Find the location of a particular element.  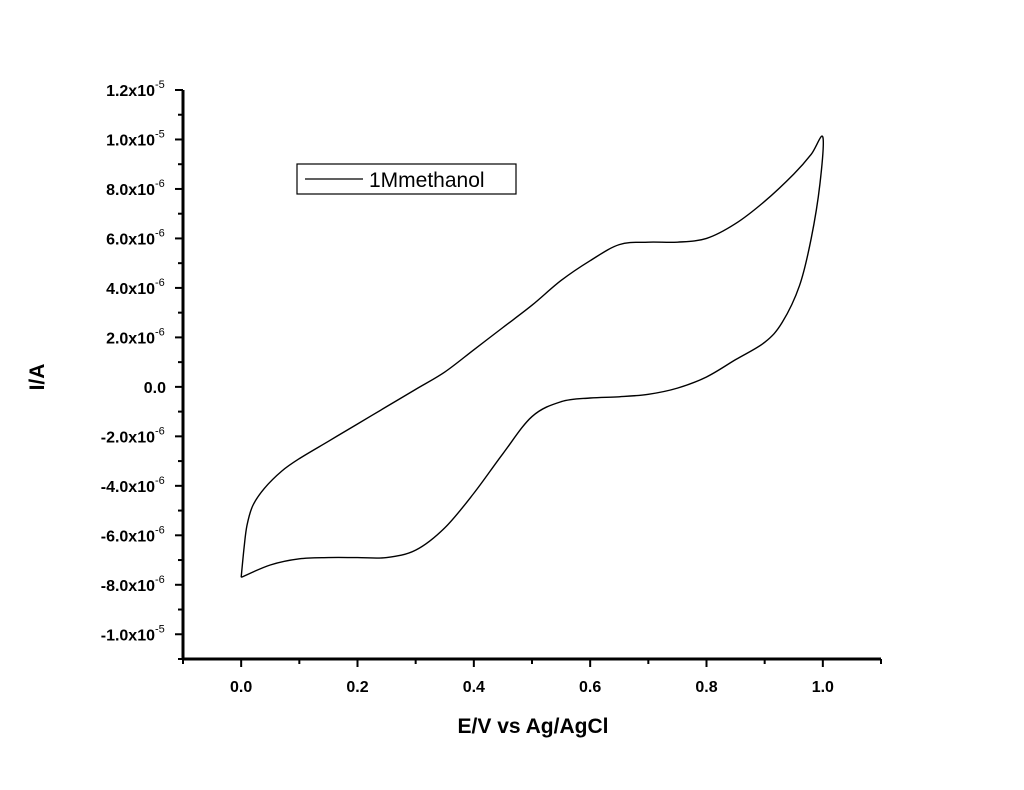

y-tick-label: 4.0x10 is located at coordinates (130, 289).